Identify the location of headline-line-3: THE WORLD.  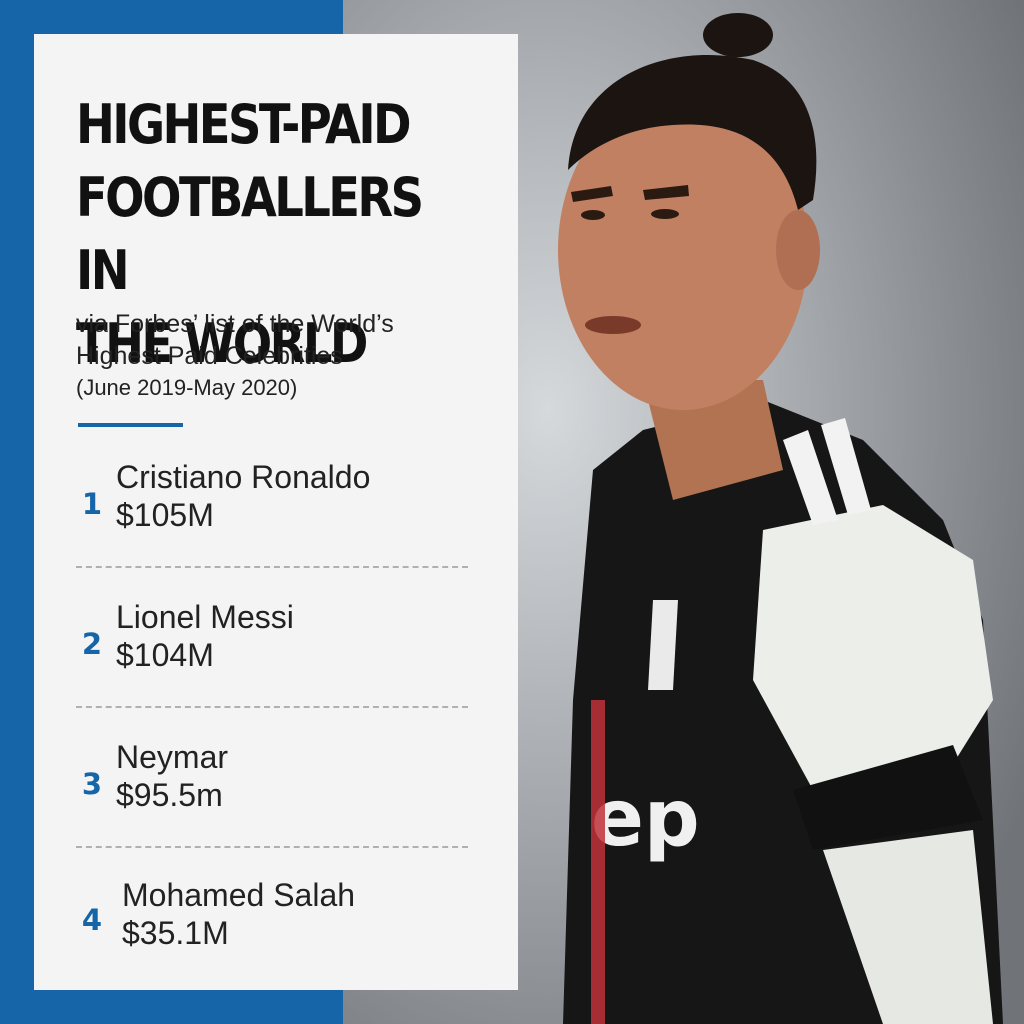
(222, 343).